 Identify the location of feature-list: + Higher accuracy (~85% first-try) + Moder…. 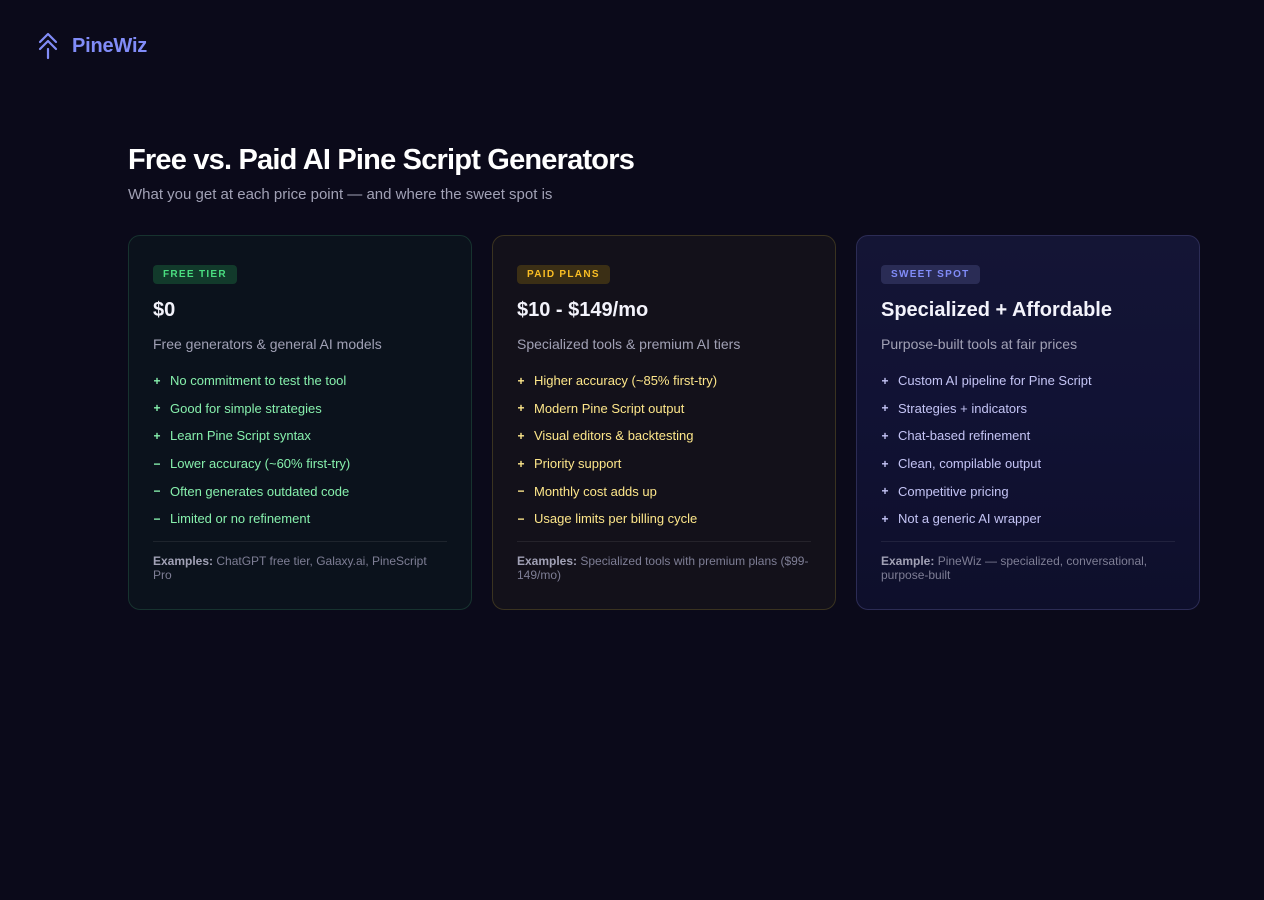
(664, 450).